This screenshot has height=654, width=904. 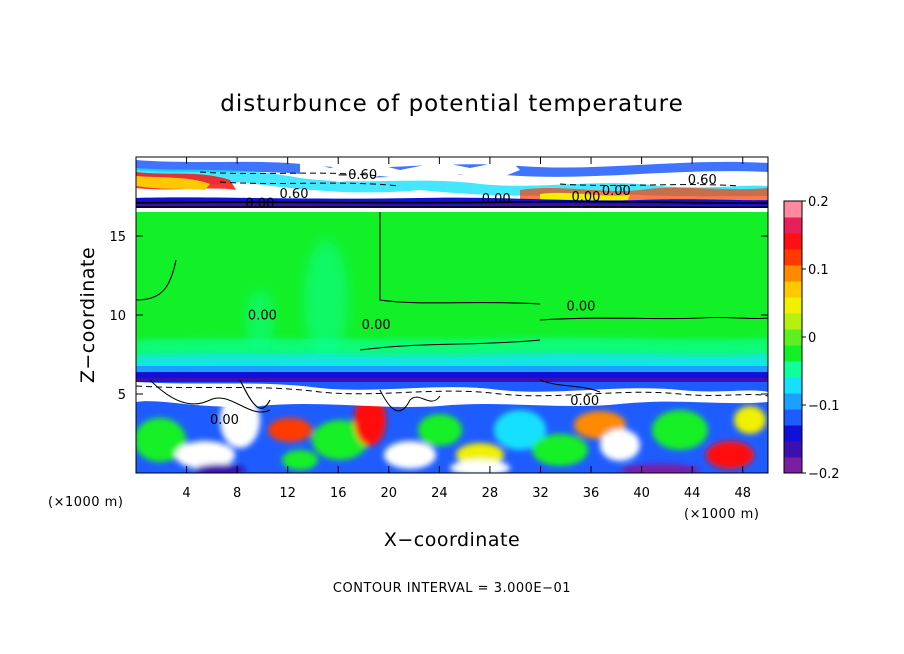 I want to click on x-tick-label: 12, so click(x=287, y=493).